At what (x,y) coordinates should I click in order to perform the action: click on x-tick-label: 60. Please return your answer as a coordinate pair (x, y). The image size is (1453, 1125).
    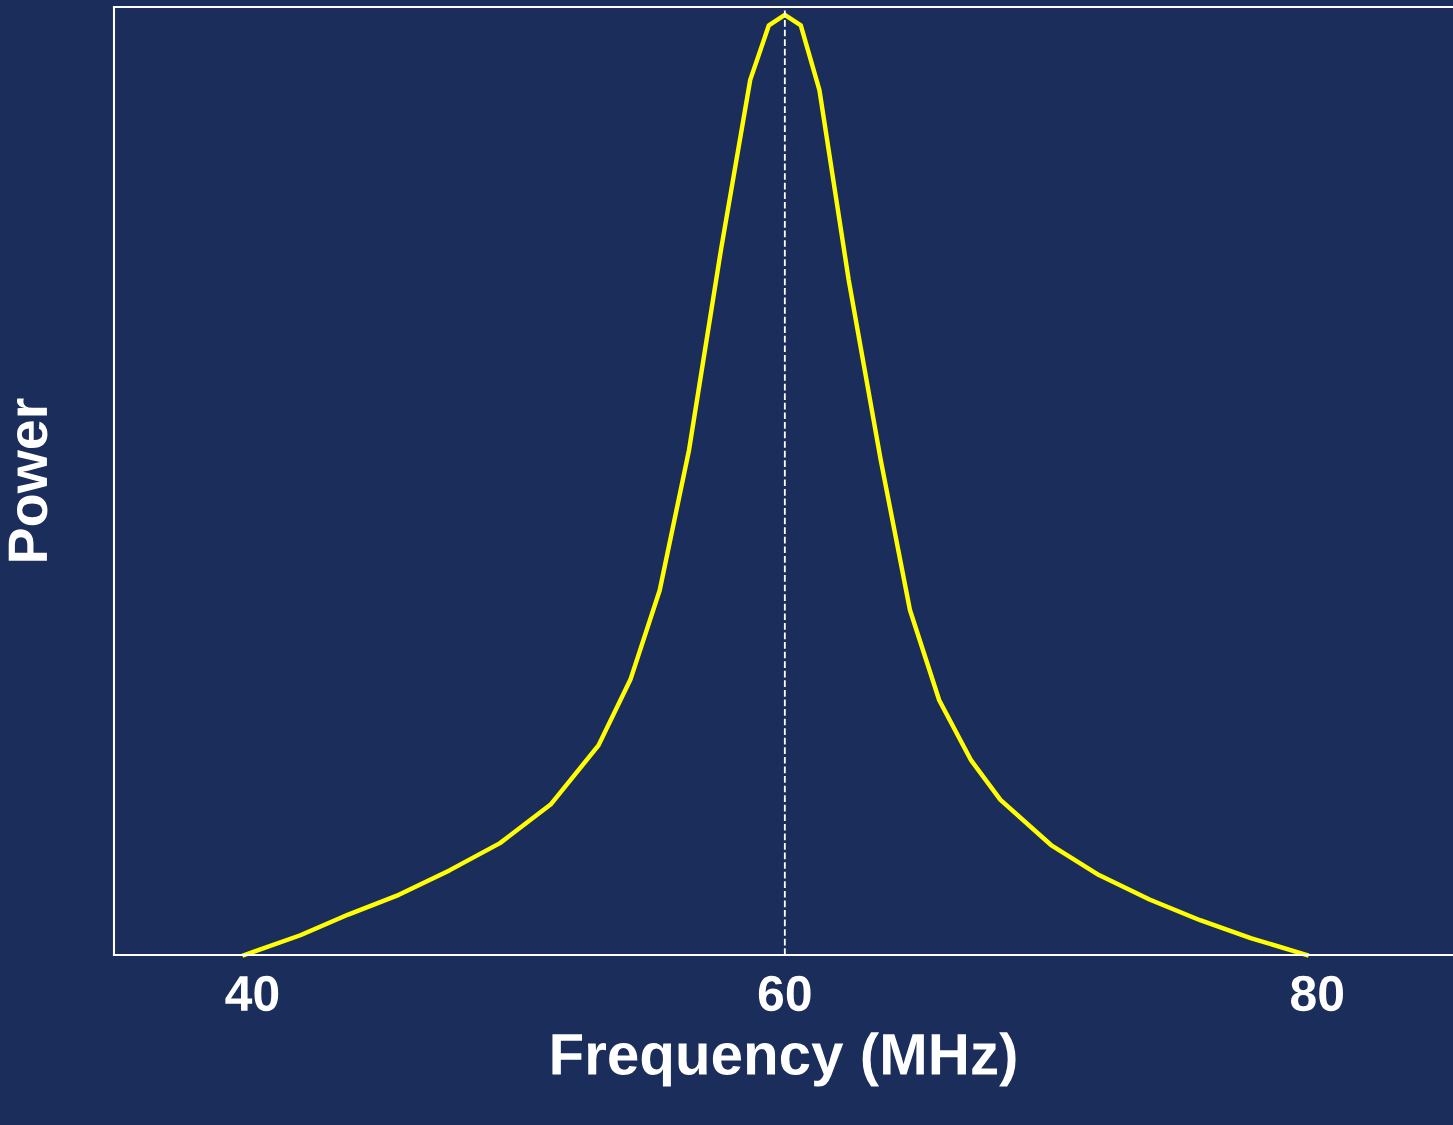
    Looking at the image, I should click on (784, 993).